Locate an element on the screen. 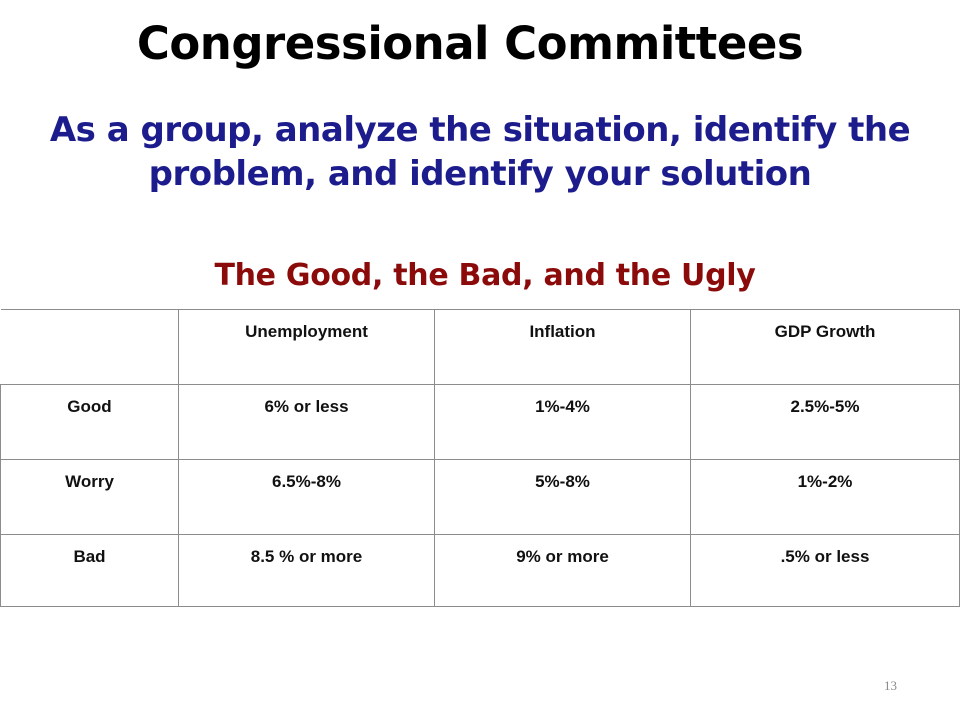  table-heading: The Good, the Bad, and the Ugly is located at coordinates (485, 275).